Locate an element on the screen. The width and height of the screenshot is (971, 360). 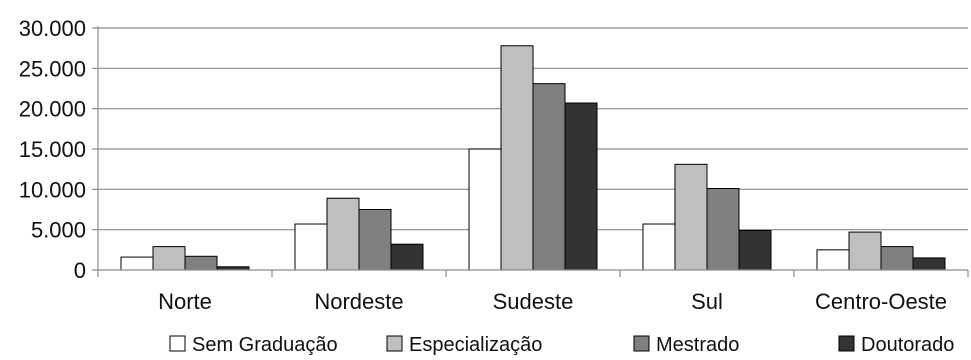
y-tick-label: 20.000 is located at coordinates (52, 109).